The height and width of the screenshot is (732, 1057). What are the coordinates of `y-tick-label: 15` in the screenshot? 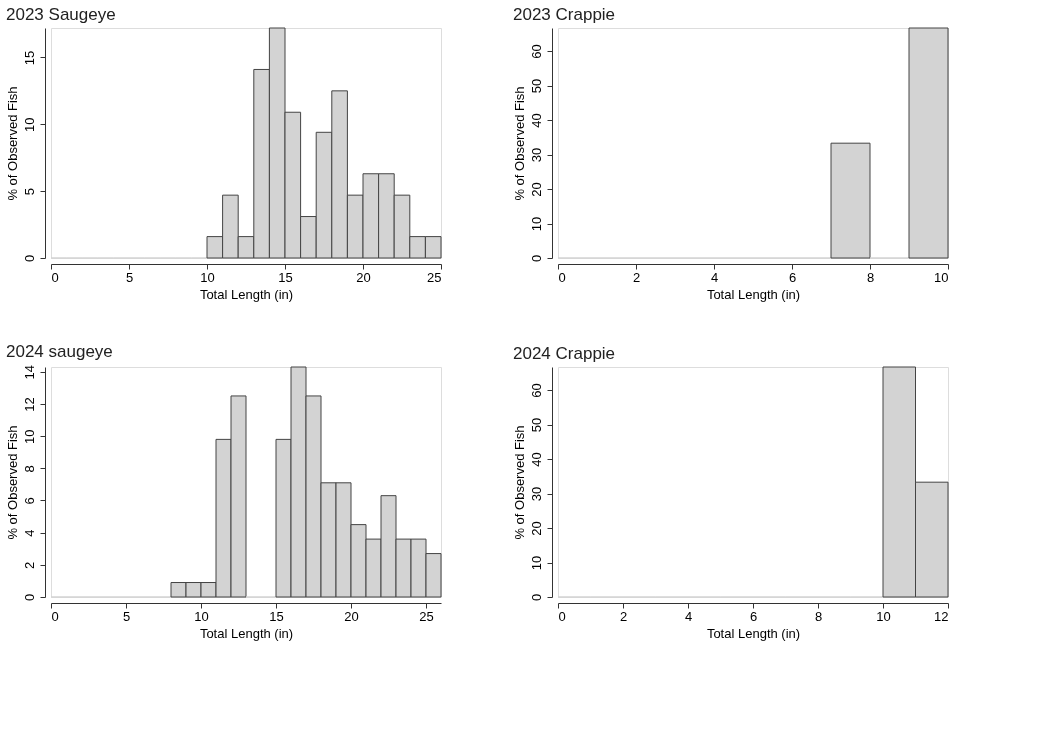 It's located at (29, 58).